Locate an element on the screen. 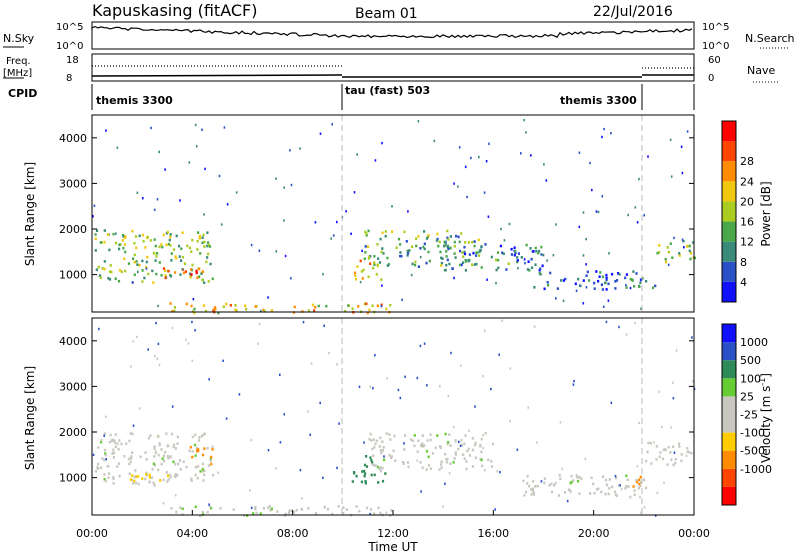 The width and height of the screenshot is (800, 554). colorbar-swatch is located at coordinates (729, 423).